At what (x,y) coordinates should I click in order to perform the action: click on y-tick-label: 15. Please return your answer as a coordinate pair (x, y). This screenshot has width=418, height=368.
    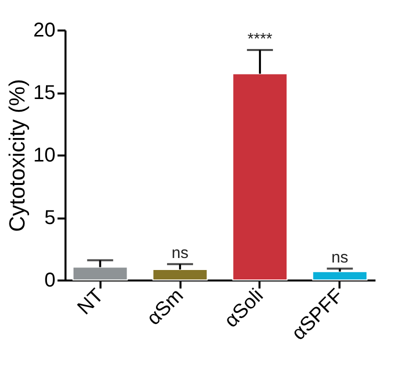
    Looking at the image, I should click on (44, 93).